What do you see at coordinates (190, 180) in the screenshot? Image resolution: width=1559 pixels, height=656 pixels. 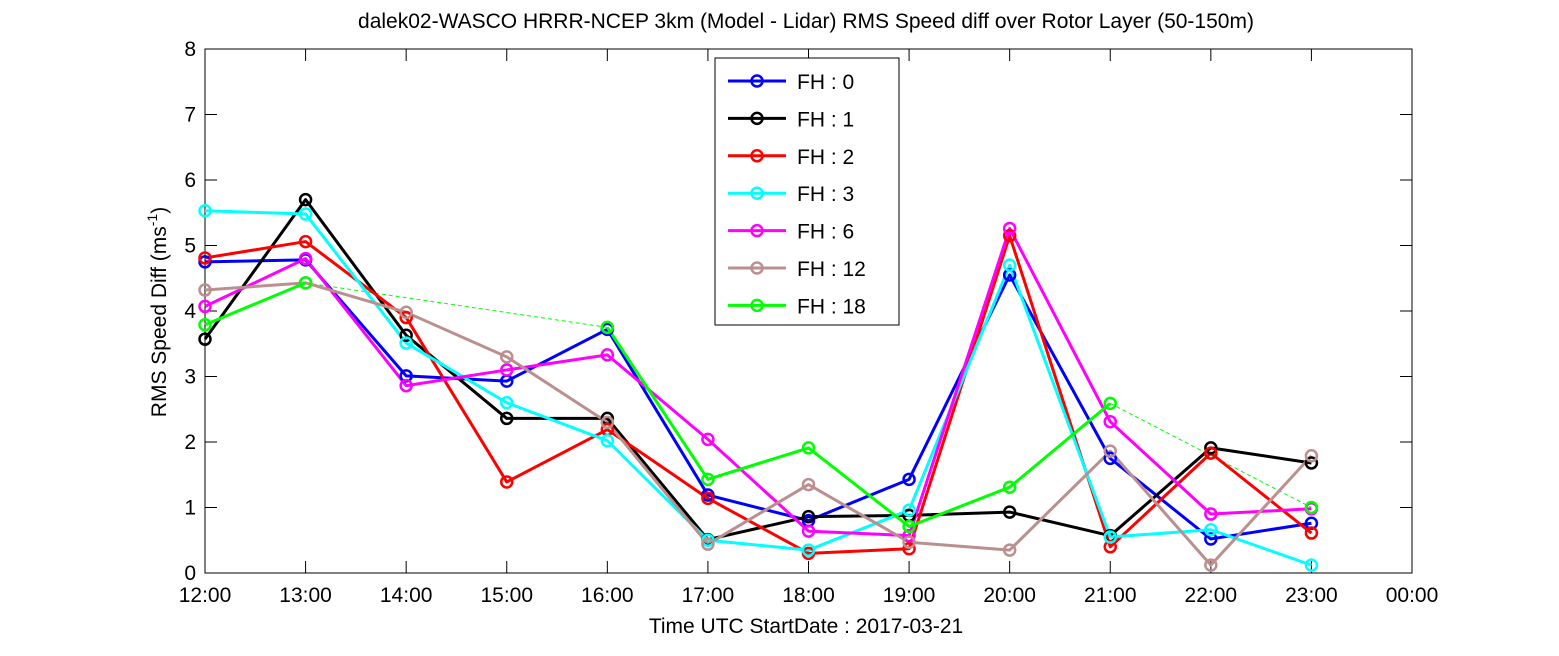 I see `y-tick-label: 6` at bounding box center [190, 180].